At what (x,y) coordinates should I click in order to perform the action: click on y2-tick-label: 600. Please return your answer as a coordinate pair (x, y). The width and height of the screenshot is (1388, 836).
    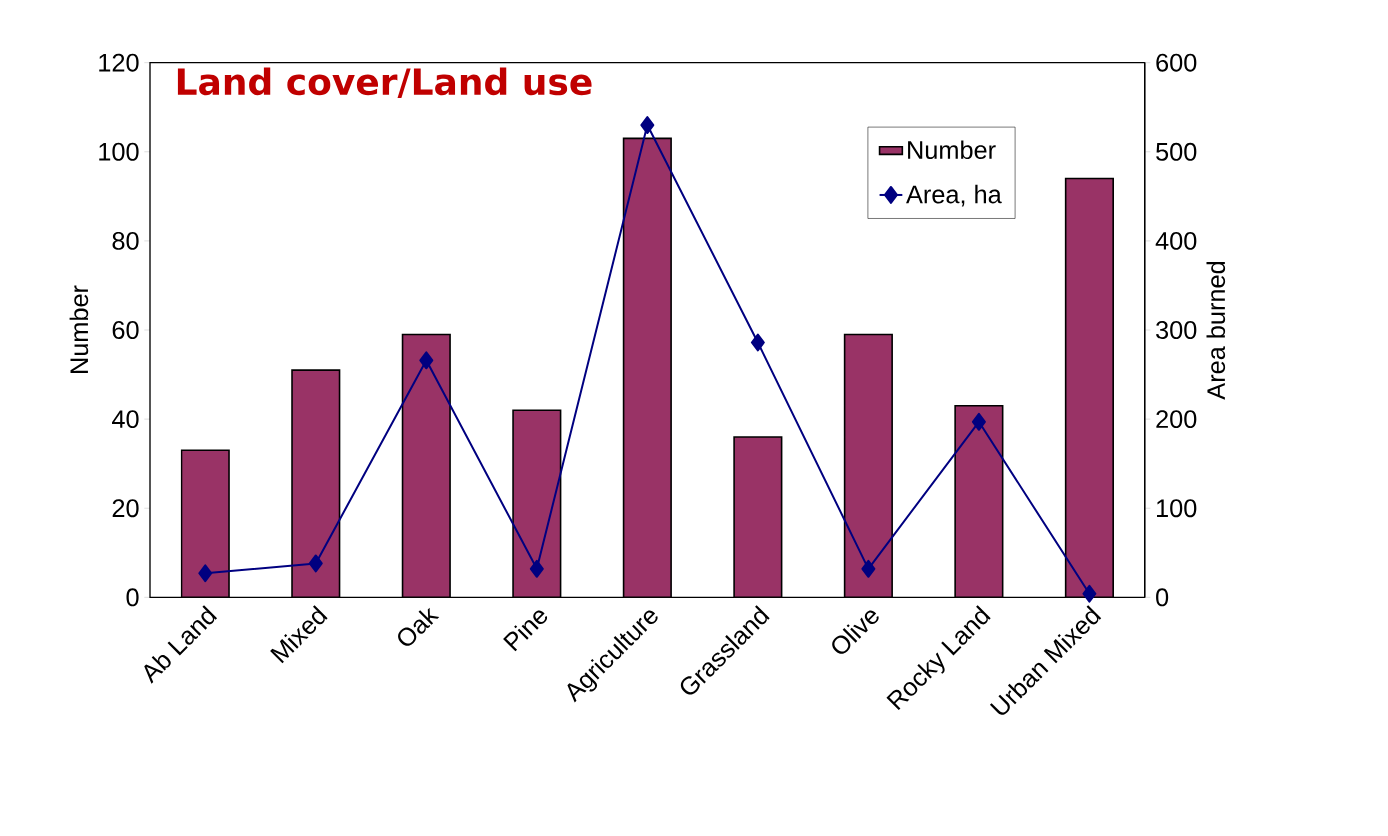
    Looking at the image, I should click on (1176, 62).